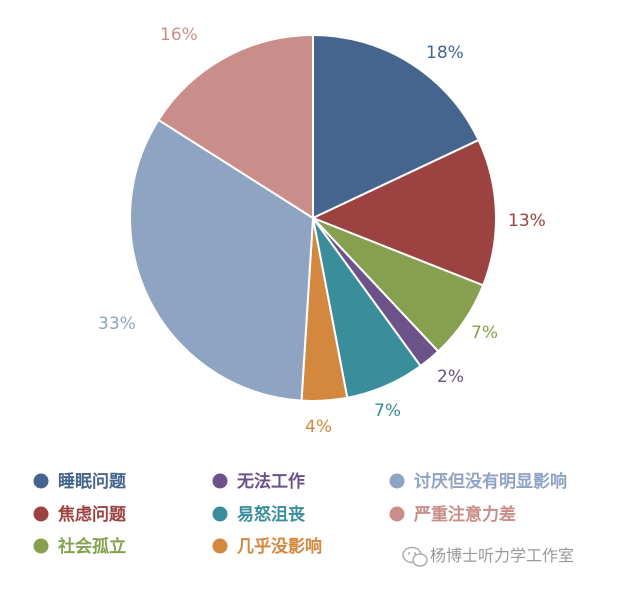 The image size is (640, 589). What do you see at coordinates (527, 221) in the screenshot?
I see `slice-percent-label: 13%` at bounding box center [527, 221].